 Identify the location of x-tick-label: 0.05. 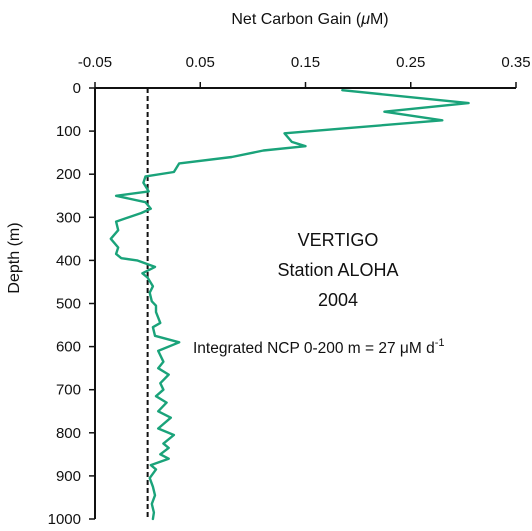
(200, 62).